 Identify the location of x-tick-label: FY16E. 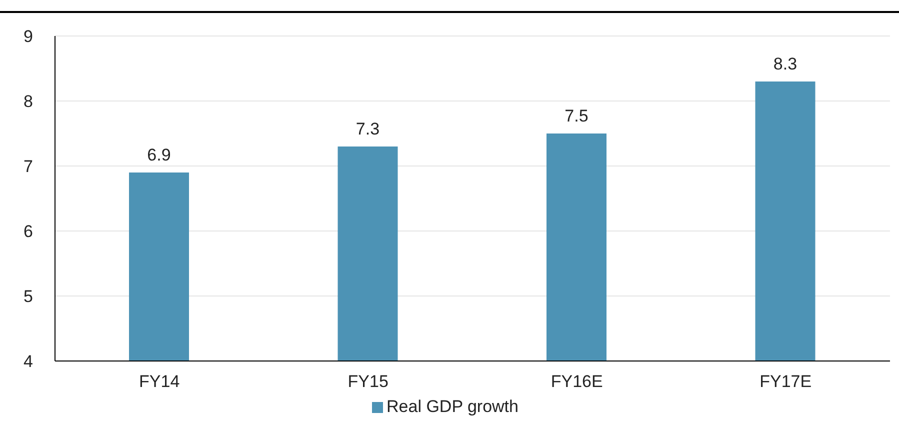
(576, 382).